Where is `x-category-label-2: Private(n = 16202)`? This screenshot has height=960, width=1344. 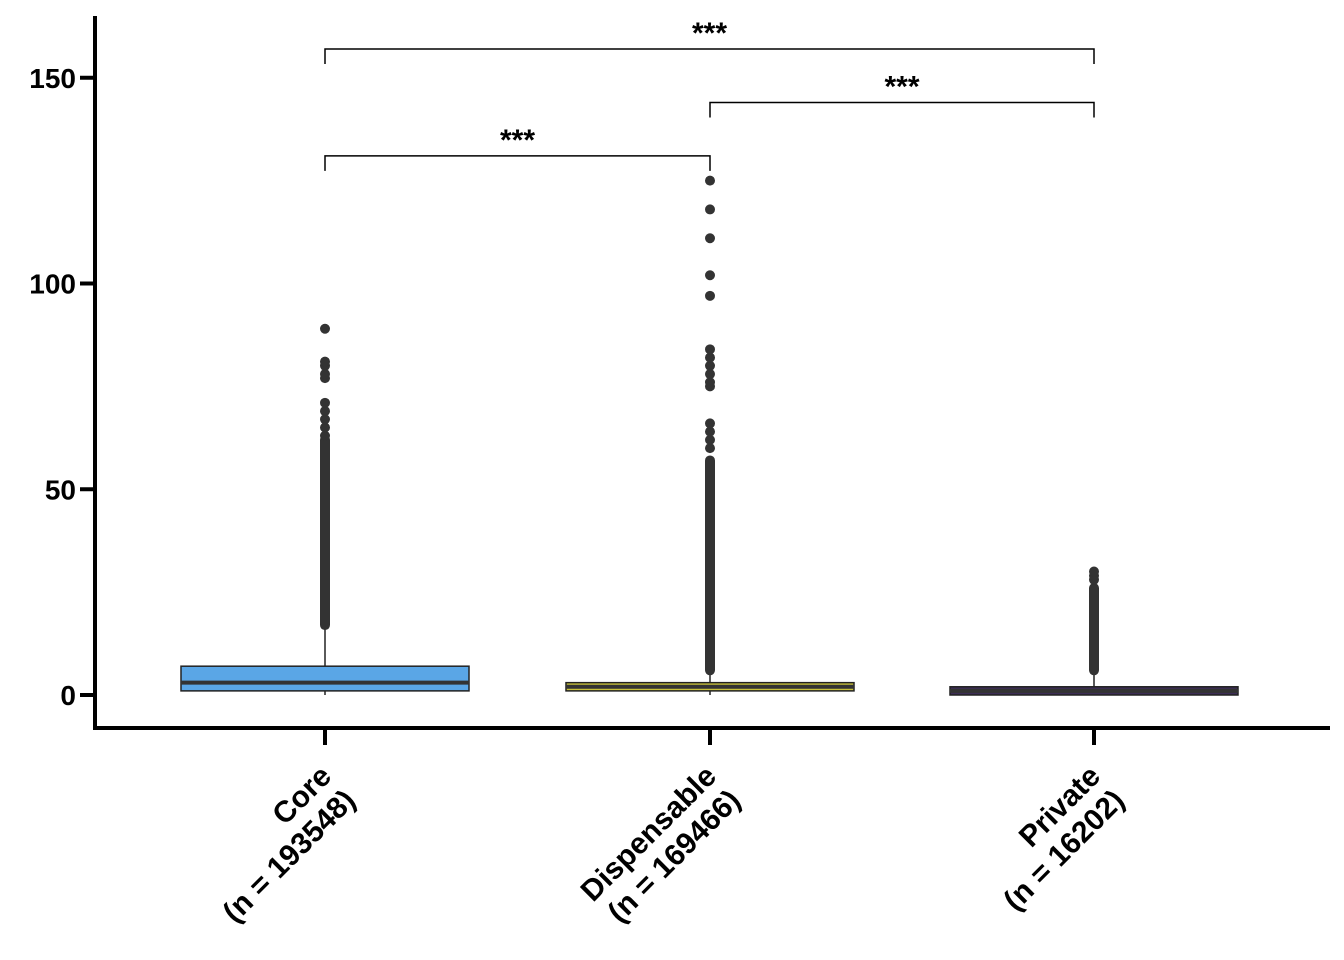
x-category-label-2: Private(n = 16202) is located at coordinates (1052, 839).